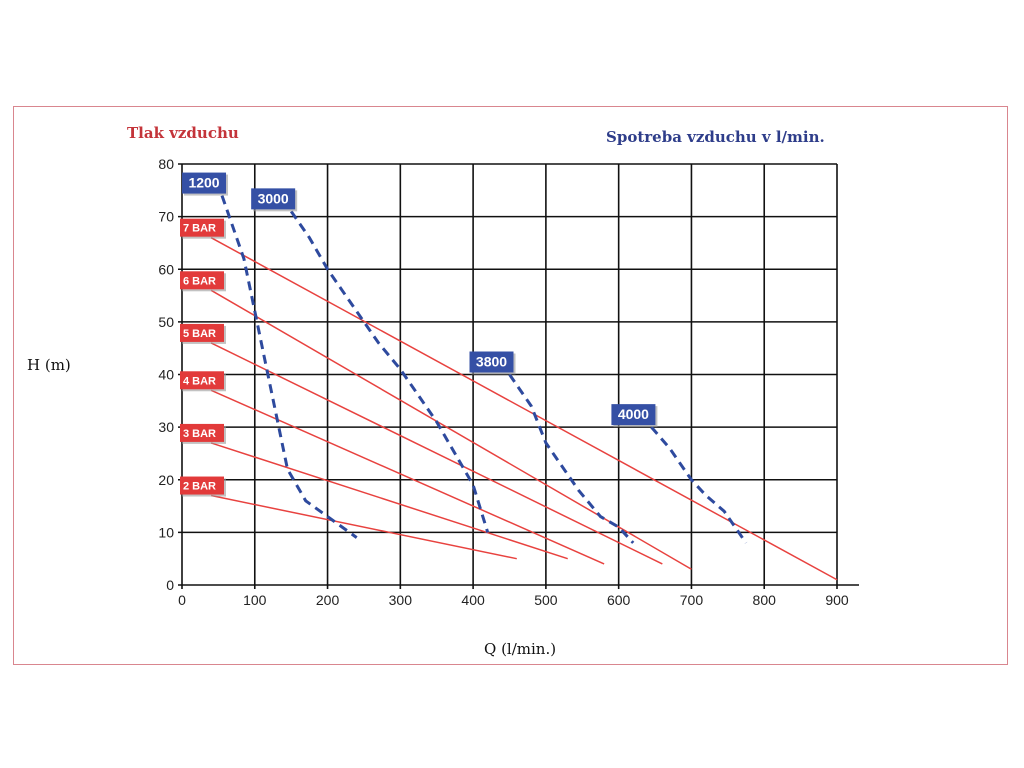 The height and width of the screenshot is (768, 1024). What do you see at coordinates (520, 649) in the screenshot?
I see `x-axis-label: Q (l/min.)` at bounding box center [520, 649].